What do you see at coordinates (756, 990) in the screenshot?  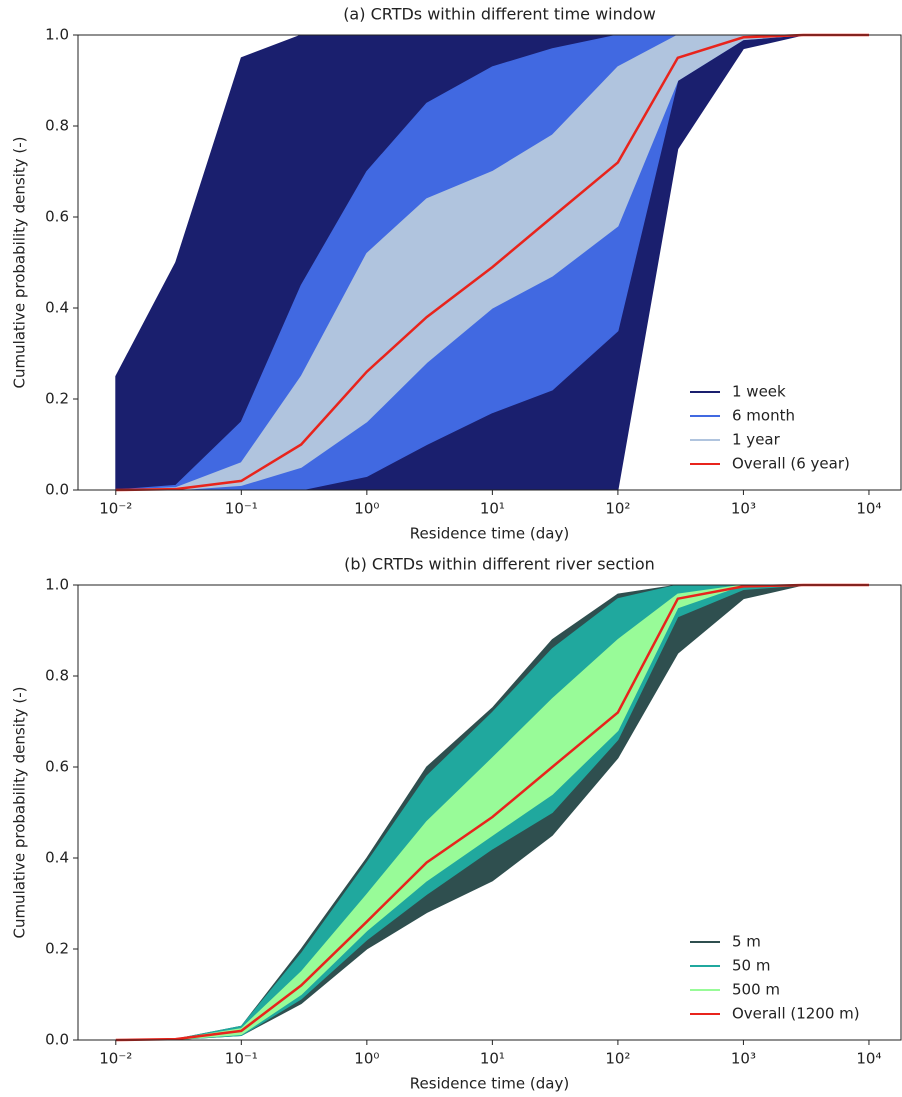 I see `legend-label: 500 m` at bounding box center [756, 990].